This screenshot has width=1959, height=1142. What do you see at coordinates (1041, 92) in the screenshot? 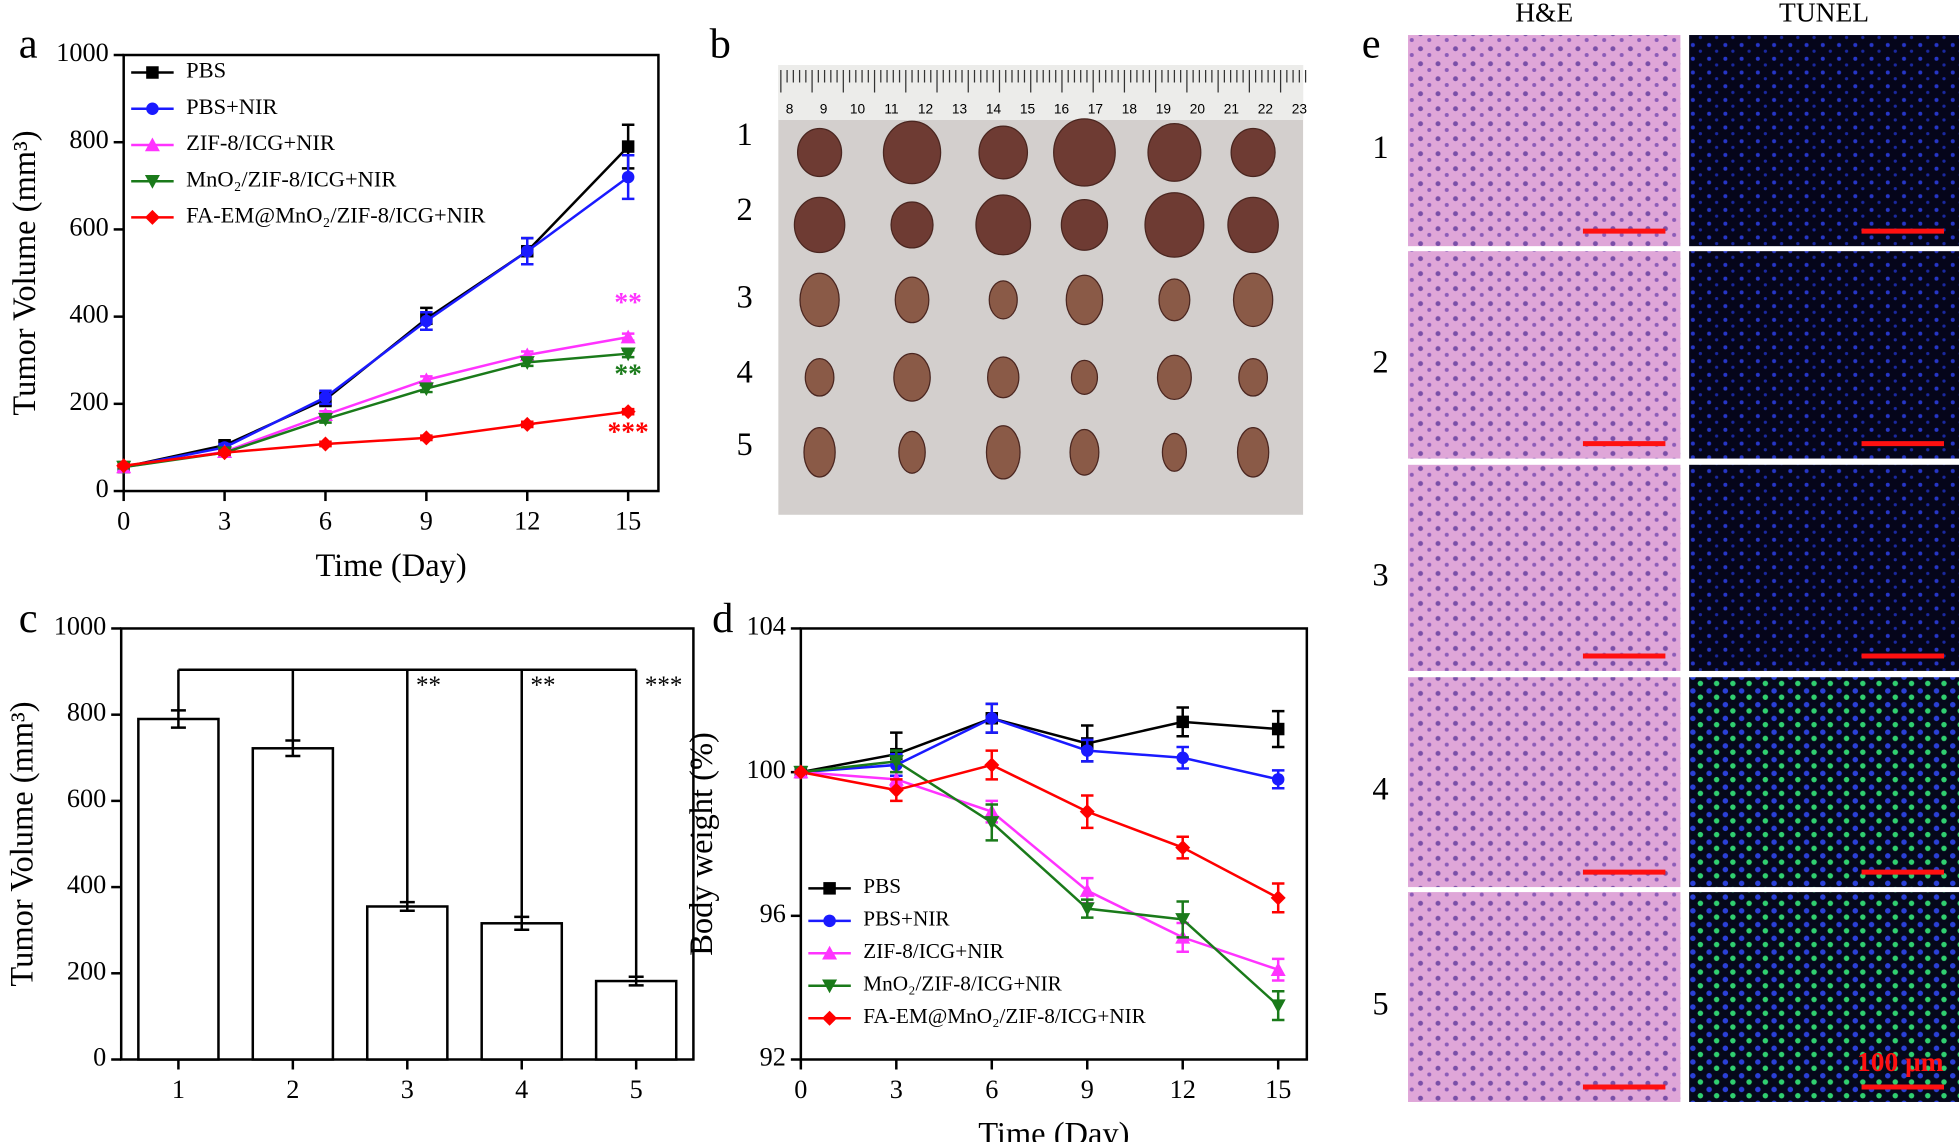
I see `ruler` at bounding box center [1041, 92].